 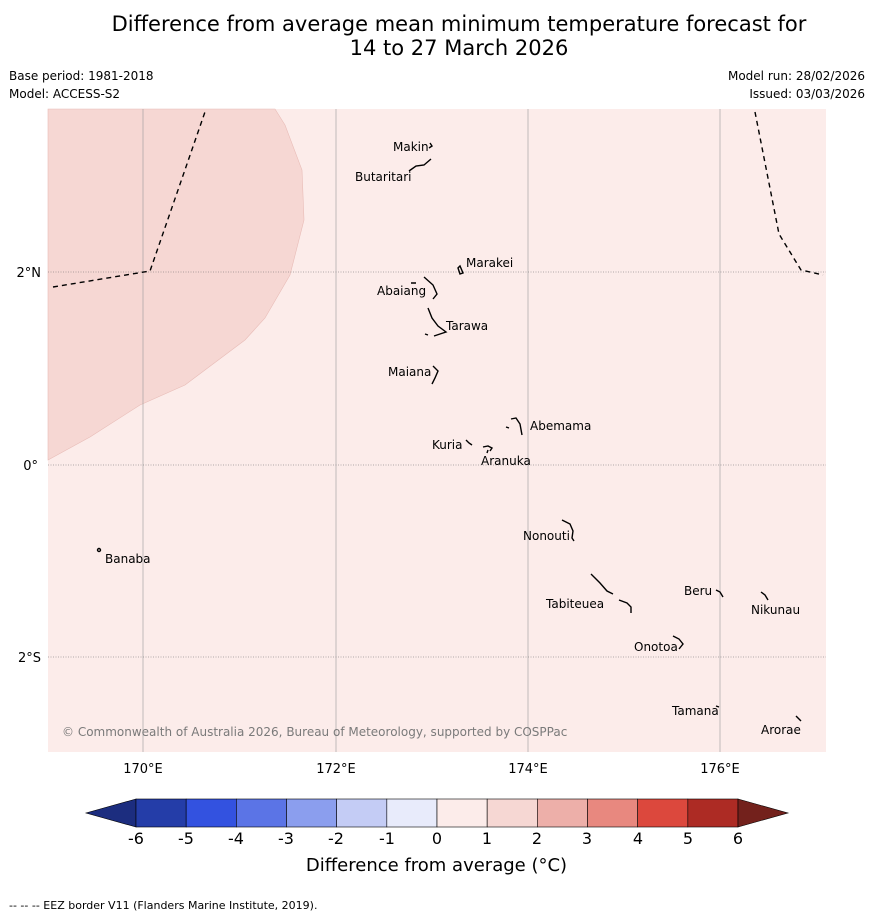 I want to click on cb-tick-4: 4, so click(x=638, y=838).